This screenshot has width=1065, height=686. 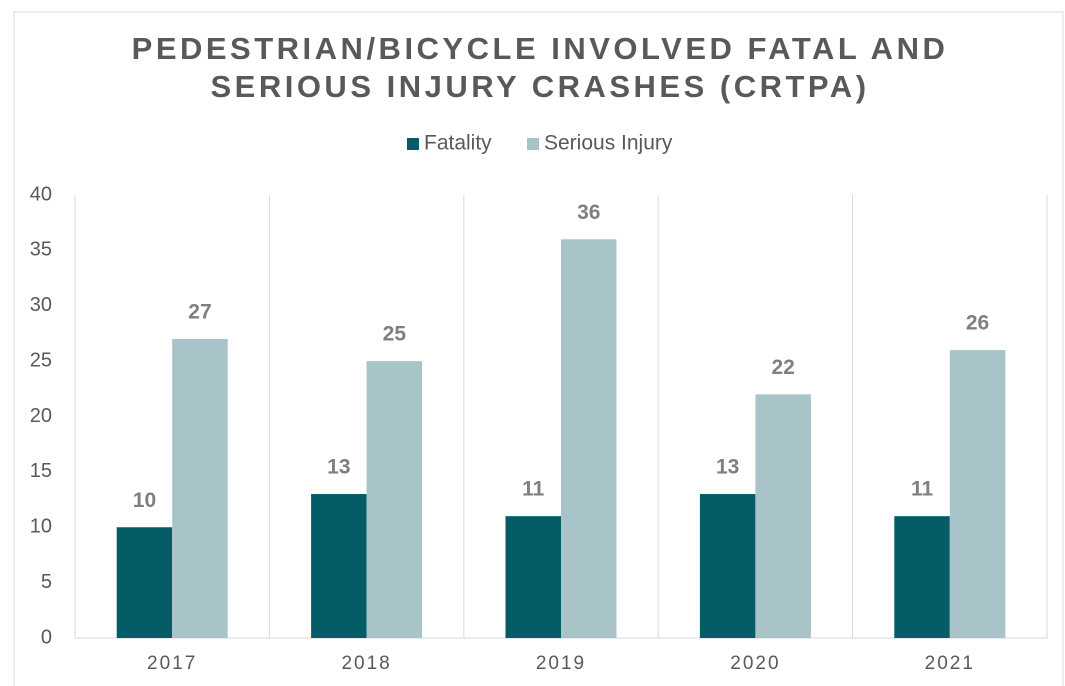 What do you see at coordinates (539, 86) in the screenshot?
I see `chart-title: SERIOUS INJURY CRASHES (CRTPA)` at bounding box center [539, 86].